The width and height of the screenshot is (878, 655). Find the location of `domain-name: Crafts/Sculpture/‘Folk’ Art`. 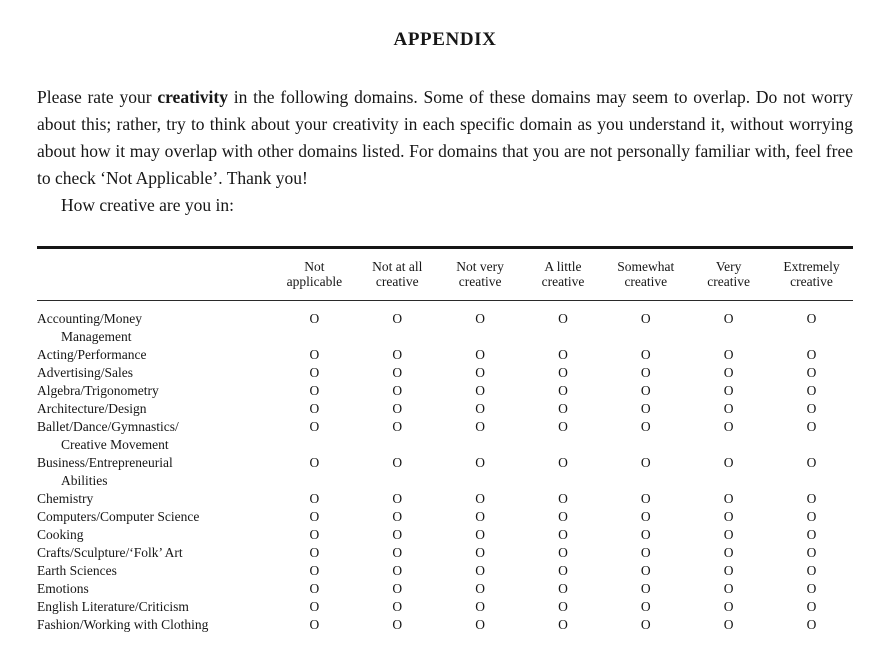

domain-name: Crafts/Sculpture/‘Folk’ Art is located at coordinates (110, 552).